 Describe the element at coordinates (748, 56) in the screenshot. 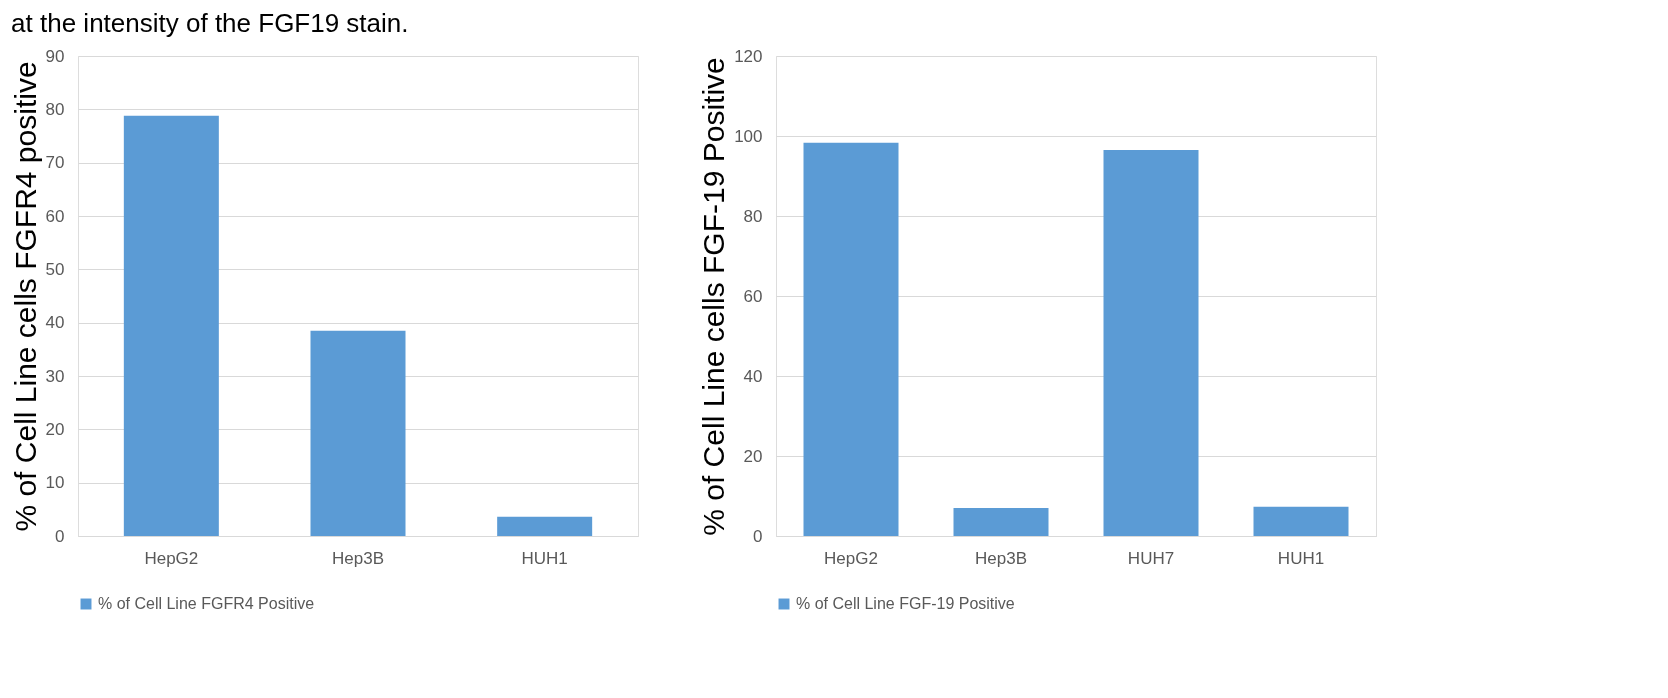

I see `y-tick-label: 120` at that location.